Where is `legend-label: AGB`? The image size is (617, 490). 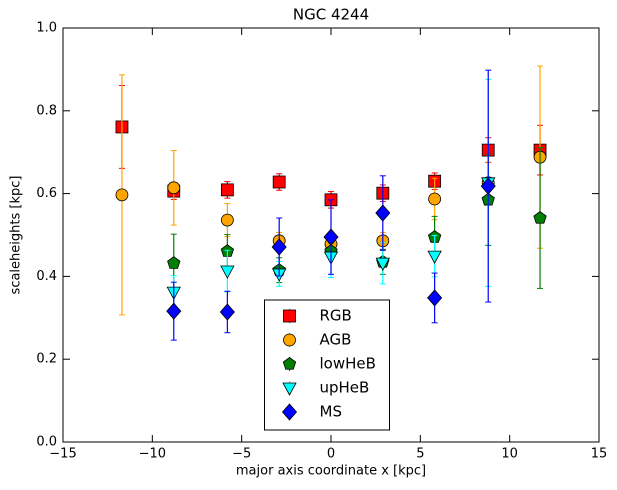
legend-label: AGB is located at coordinates (336, 340).